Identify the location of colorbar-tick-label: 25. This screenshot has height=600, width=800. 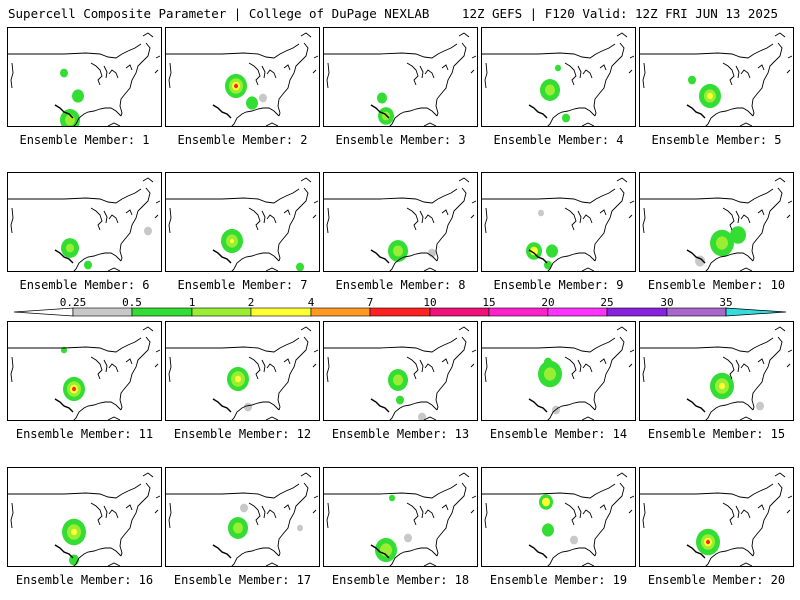
(607, 302).